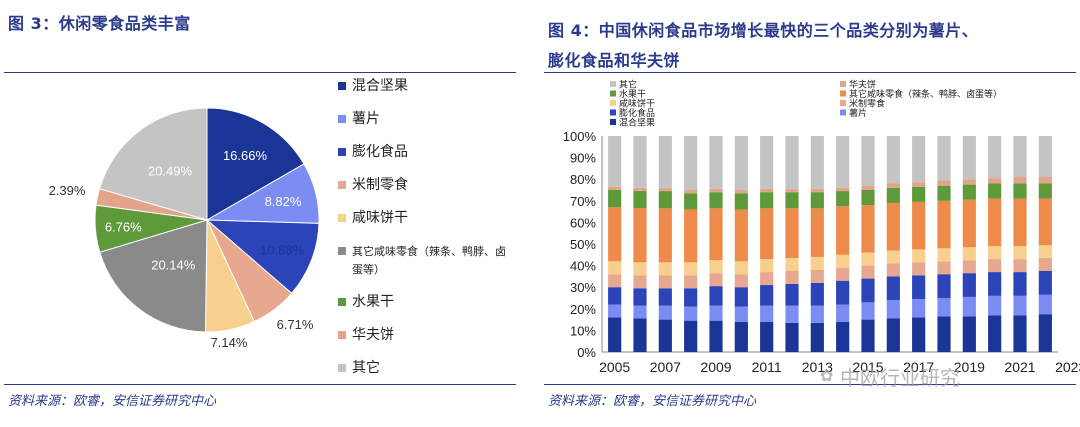 The height and width of the screenshot is (427, 1080). I want to click on wechat-icon: ✿, so click(827, 375).